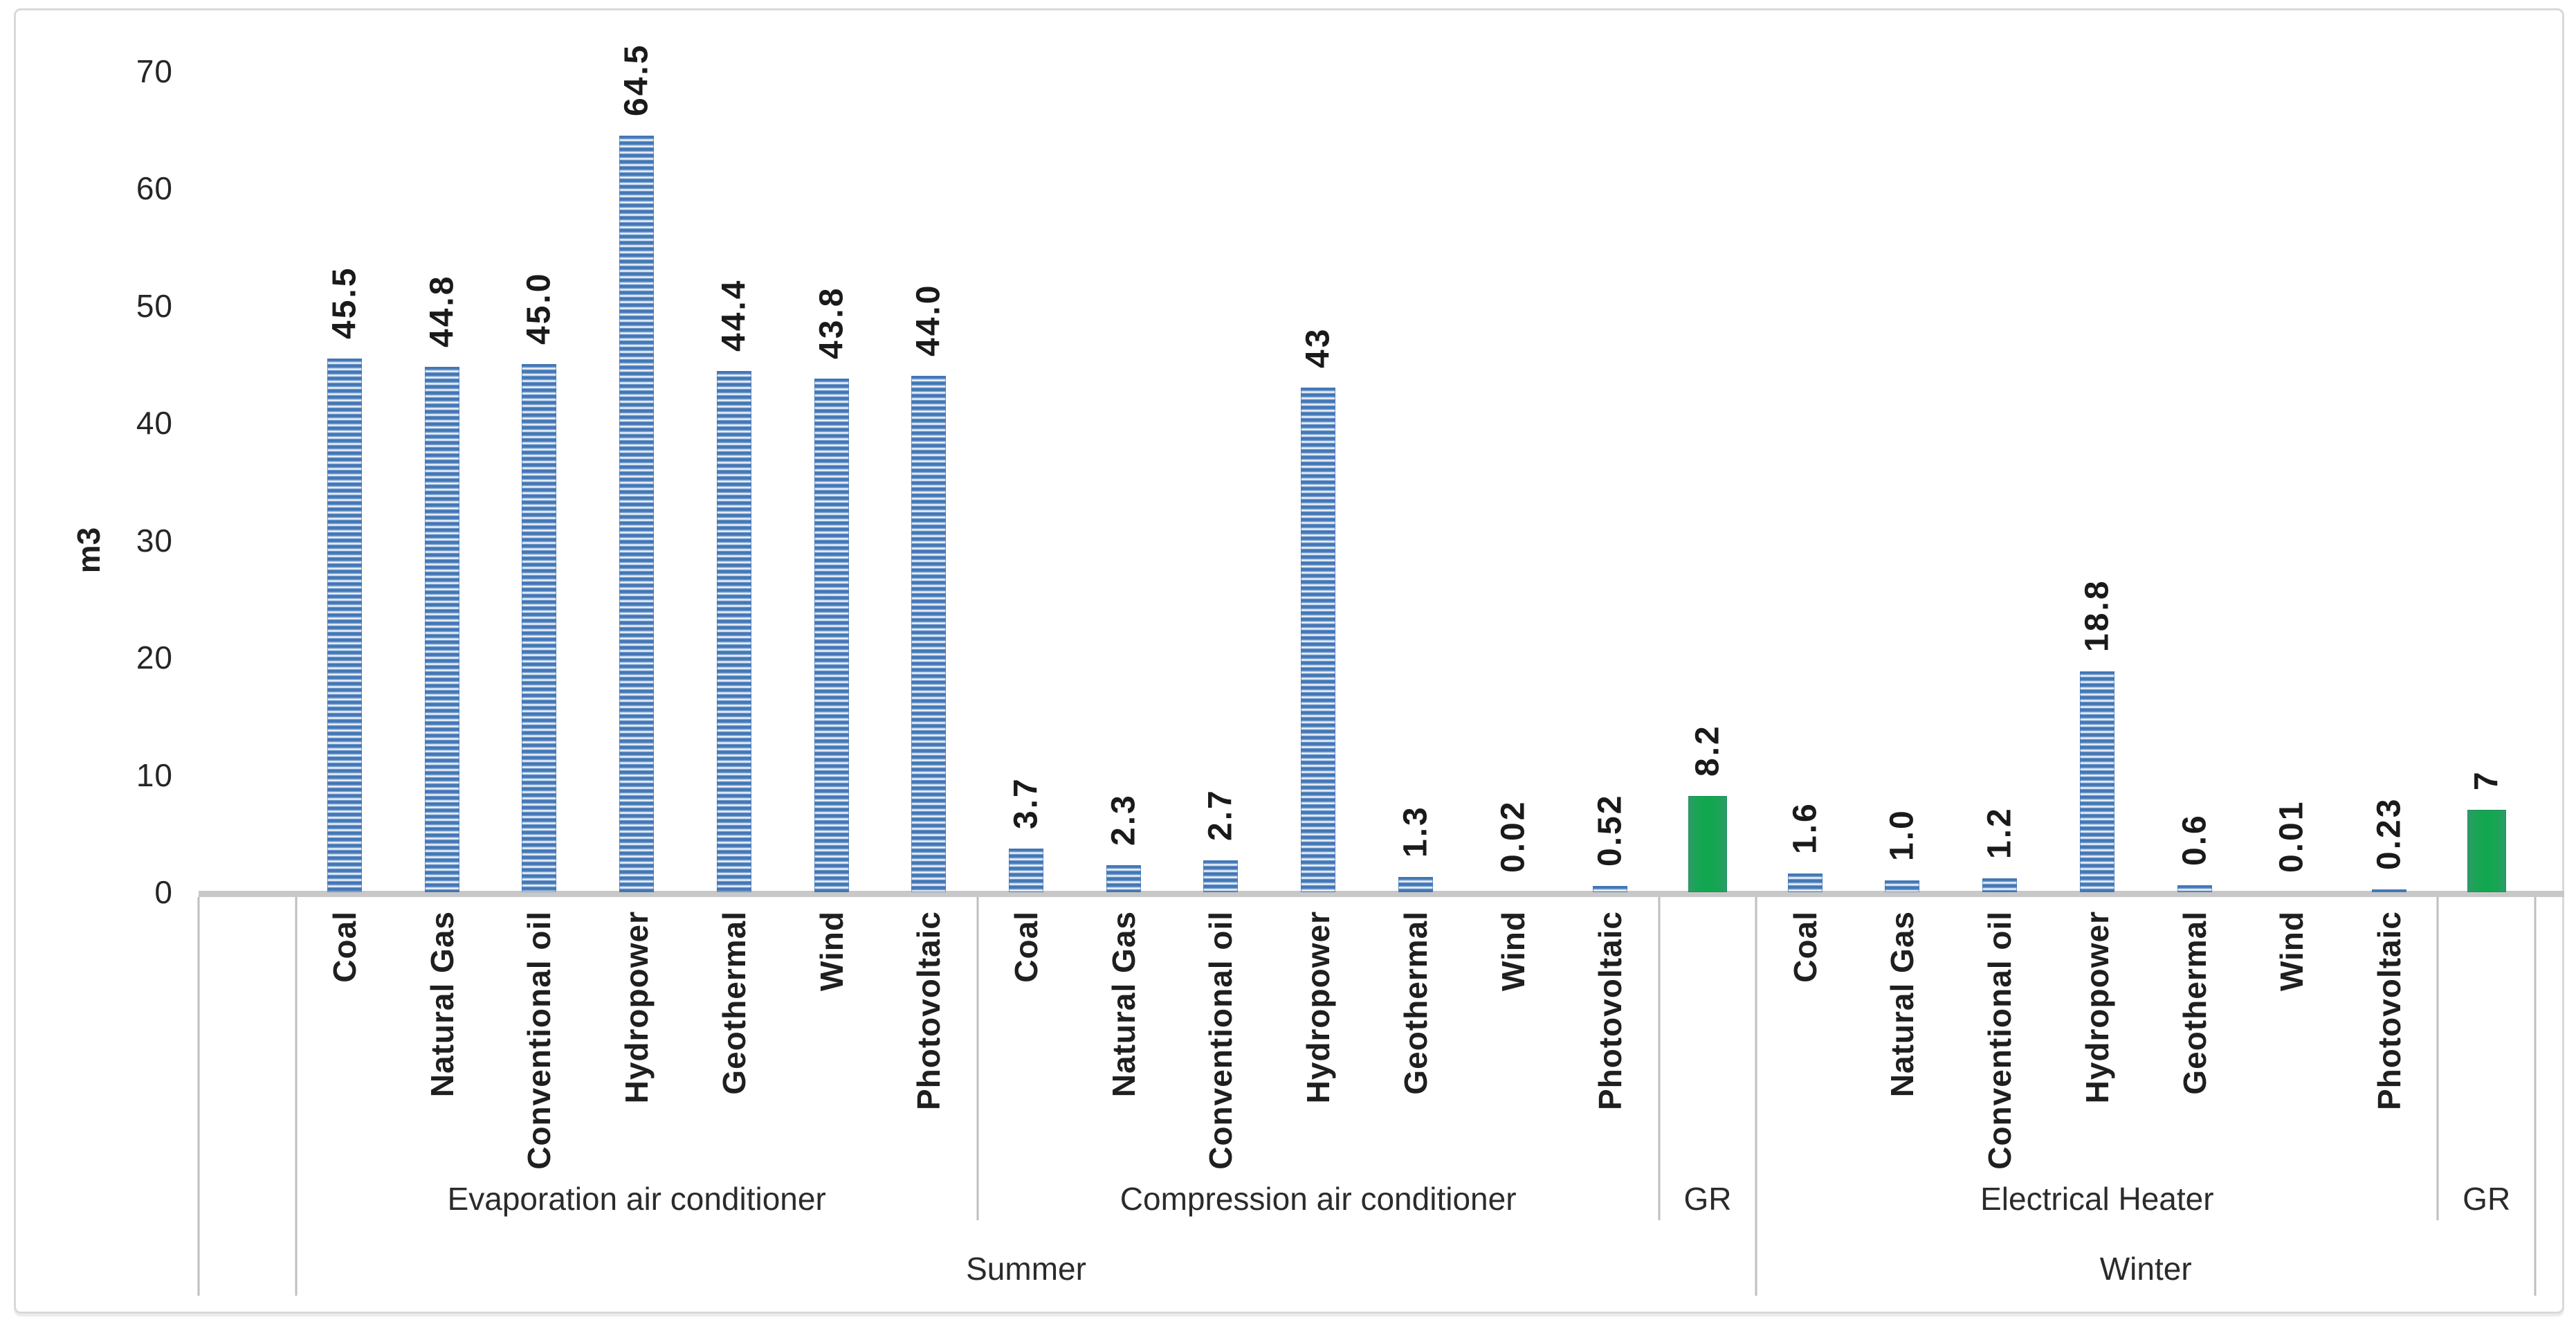 The image size is (2576, 1340). Describe the element at coordinates (734, 315) in the screenshot. I see `bar-value-label: 44.4` at that location.